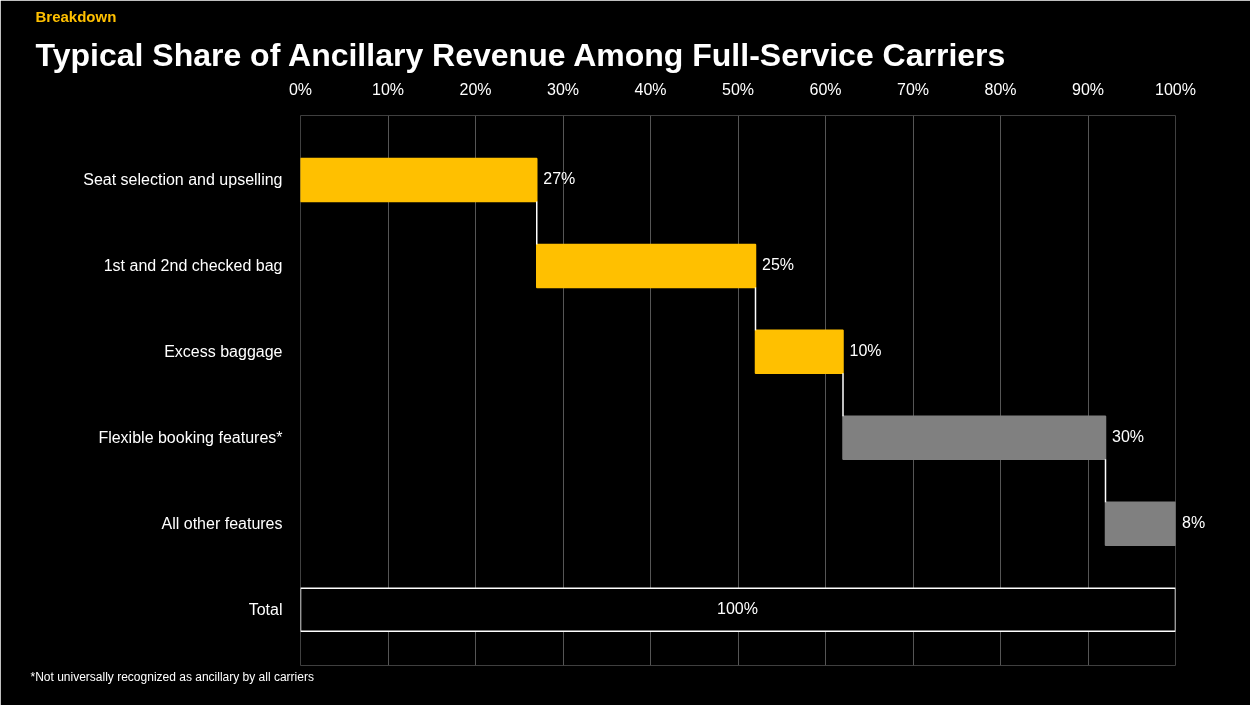  What do you see at coordinates (1000, 89) in the screenshot?
I see `x-tick-label: 80%` at bounding box center [1000, 89].